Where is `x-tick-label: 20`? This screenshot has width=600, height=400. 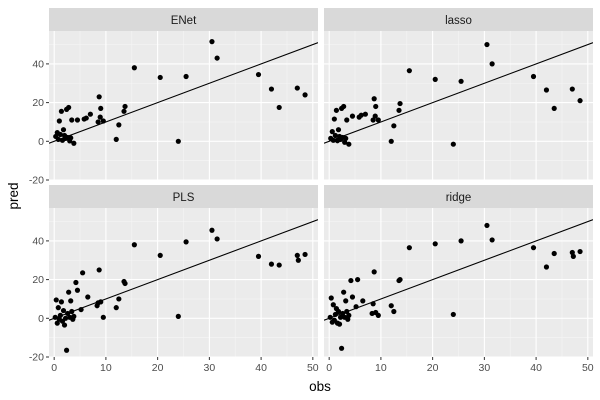 x-tick-label: 20 is located at coordinates (433, 368).